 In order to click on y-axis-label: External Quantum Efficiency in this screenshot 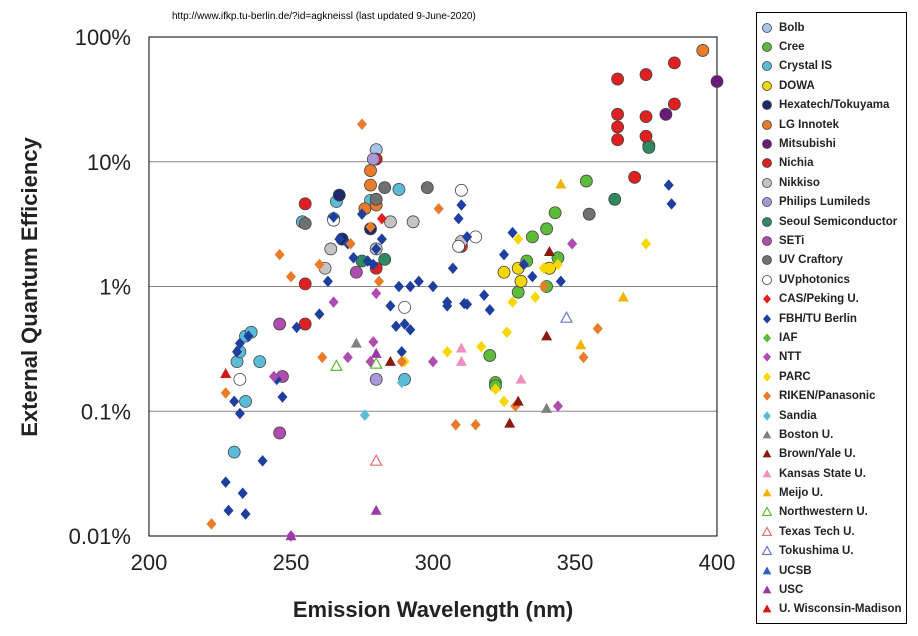, I will do `click(29, 286)`.